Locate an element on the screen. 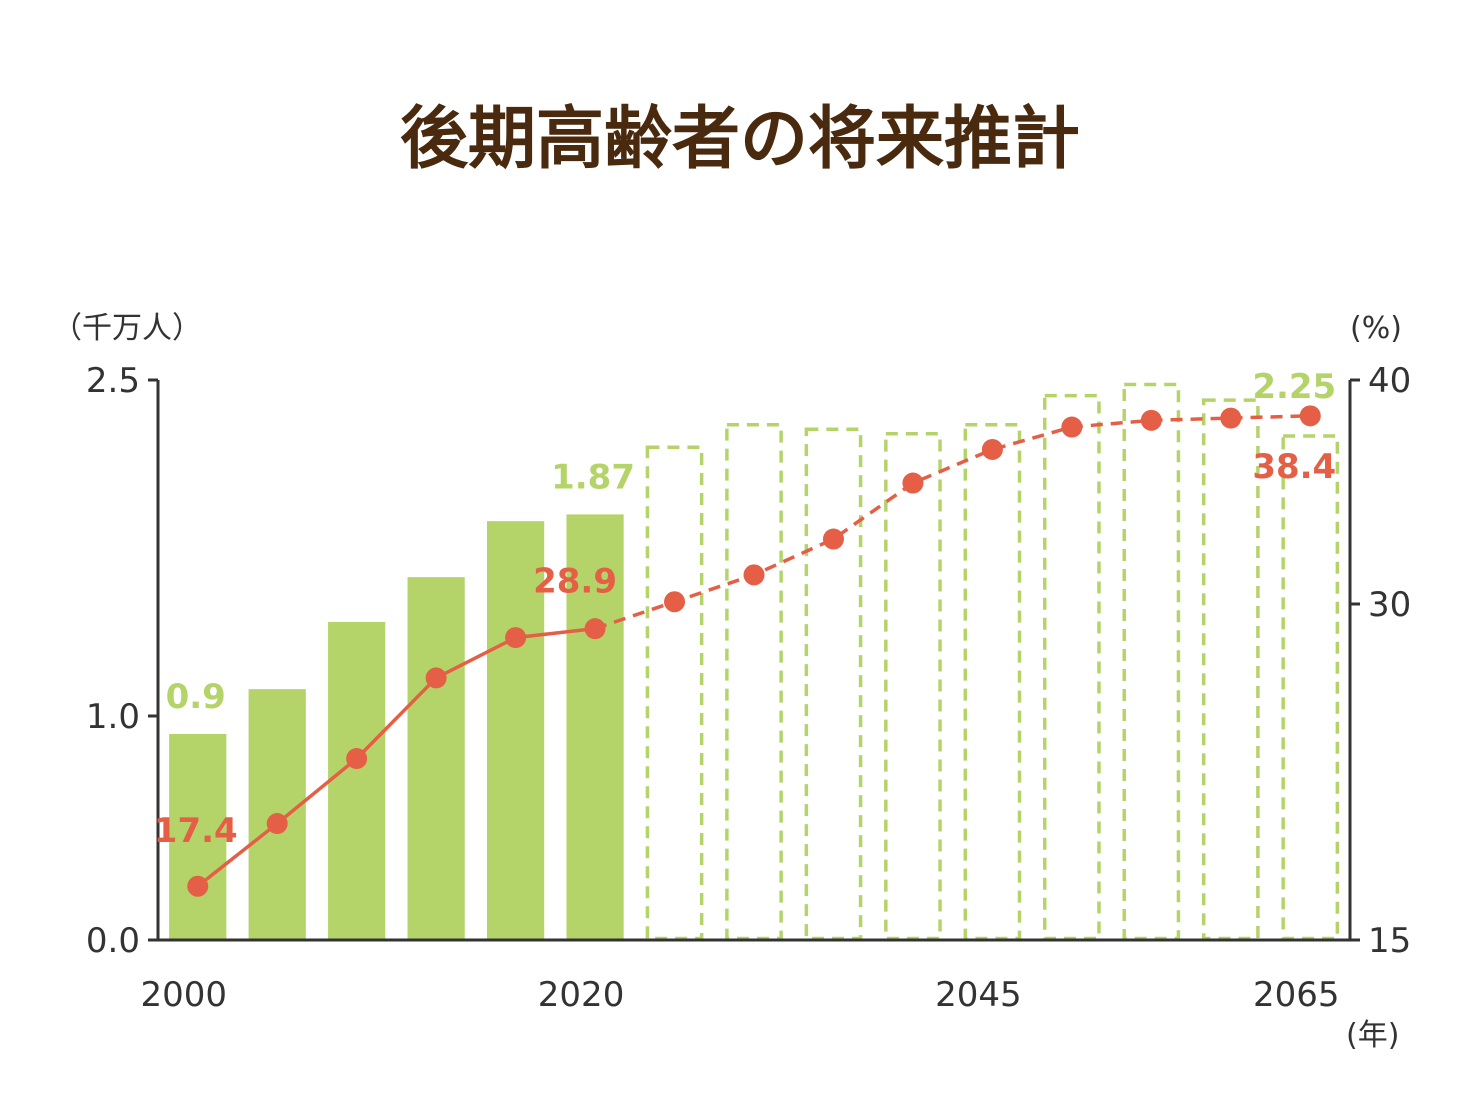 The height and width of the screenshot is (1118, 1481). data-label: 28.9 is located at coordinates (575, 582).